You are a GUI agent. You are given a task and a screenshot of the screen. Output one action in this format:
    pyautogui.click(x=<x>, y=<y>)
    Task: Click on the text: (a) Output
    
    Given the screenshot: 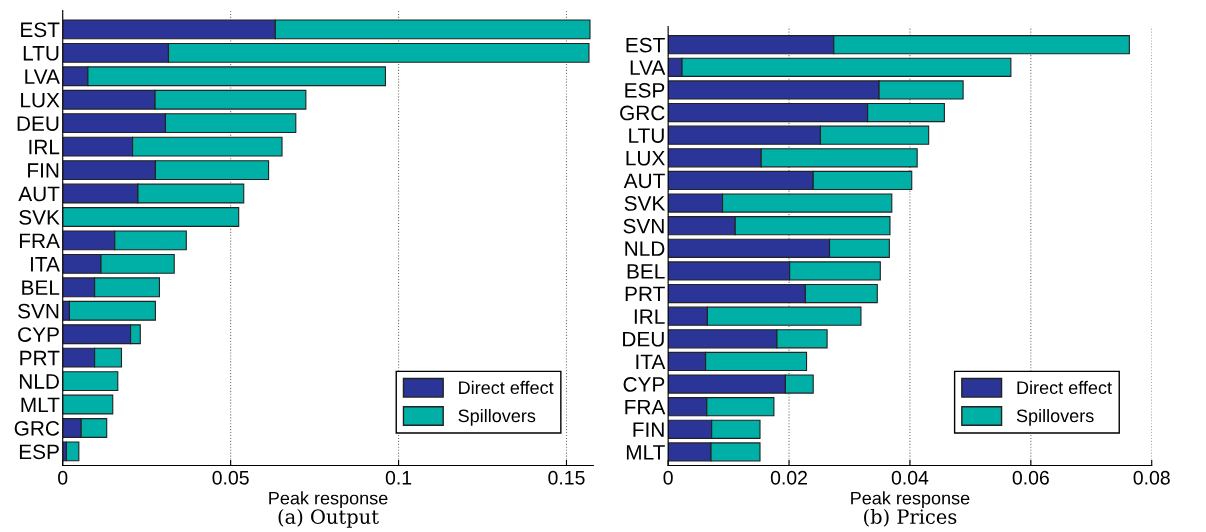 What is the action you would take?
    pyautogui.click(x=328, y=518)
    